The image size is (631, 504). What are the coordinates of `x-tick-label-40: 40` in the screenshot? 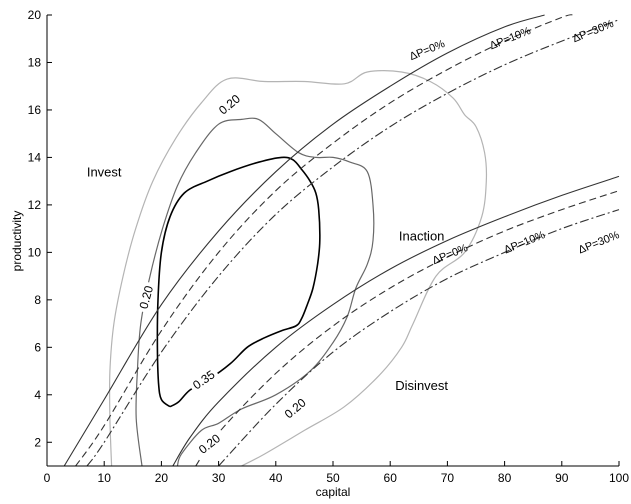 It's located at (276, 478).